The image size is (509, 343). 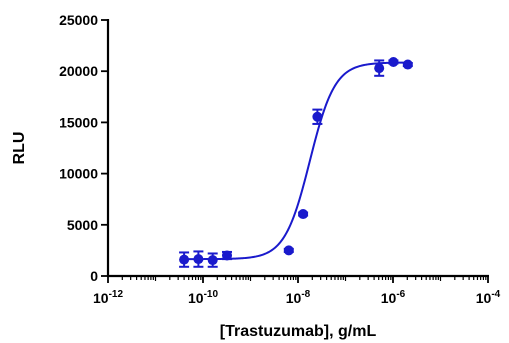 I want to click on x-axis-ticks: 10⁻¹² 10⁻¹⁰ 10⁻⁸ 10⁻⁶ 10⁻⁴, so click(x=297, y=291).